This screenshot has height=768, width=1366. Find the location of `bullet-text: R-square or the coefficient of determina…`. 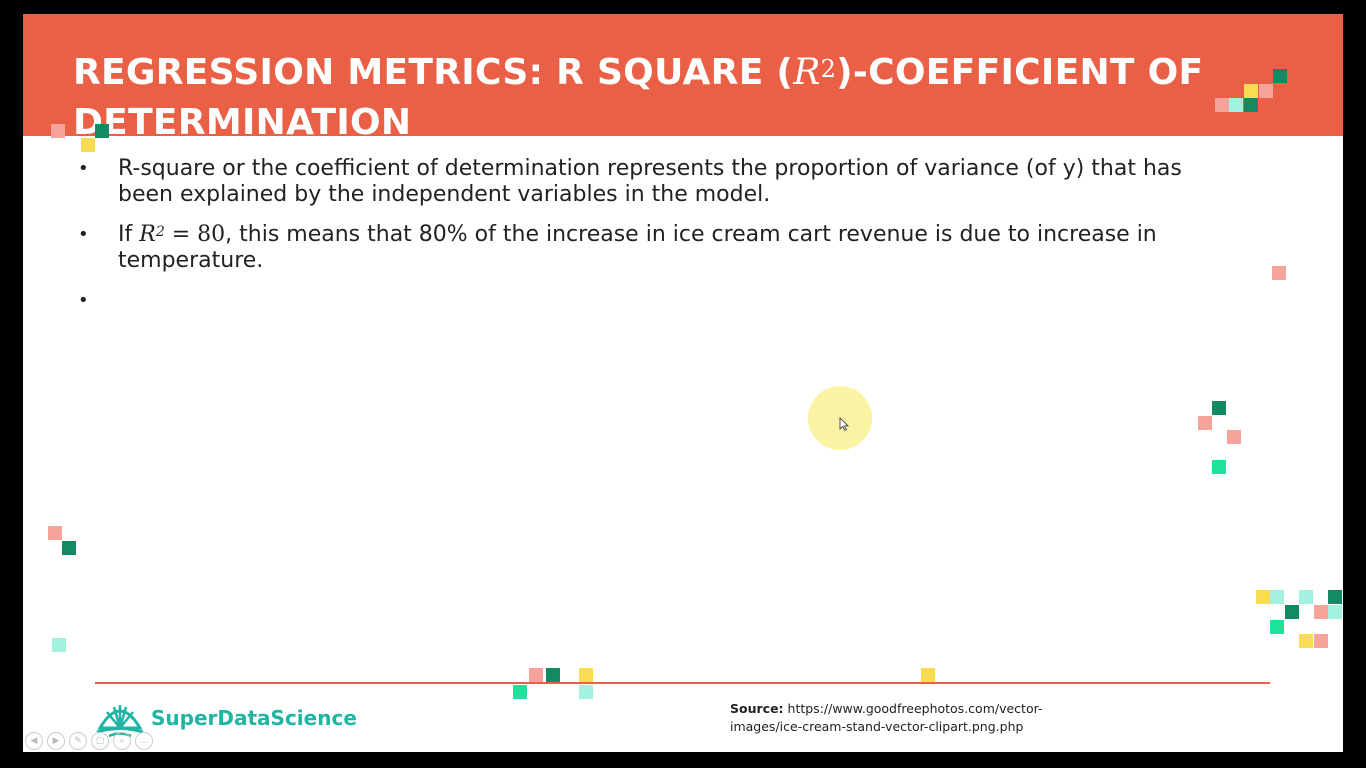

bullet-text: R-square or the coefficient of determina… is located at coordinates (650, 181).